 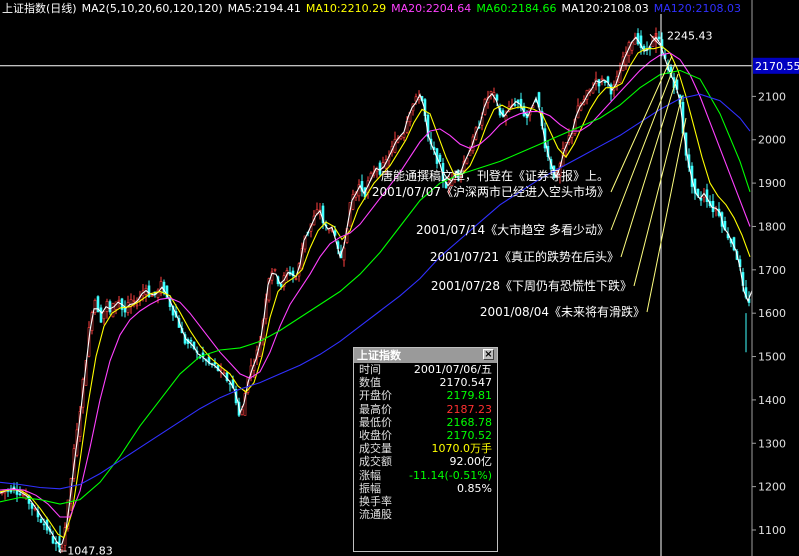 I want to click on data-row: 流通股, so click(x=425, y=514).